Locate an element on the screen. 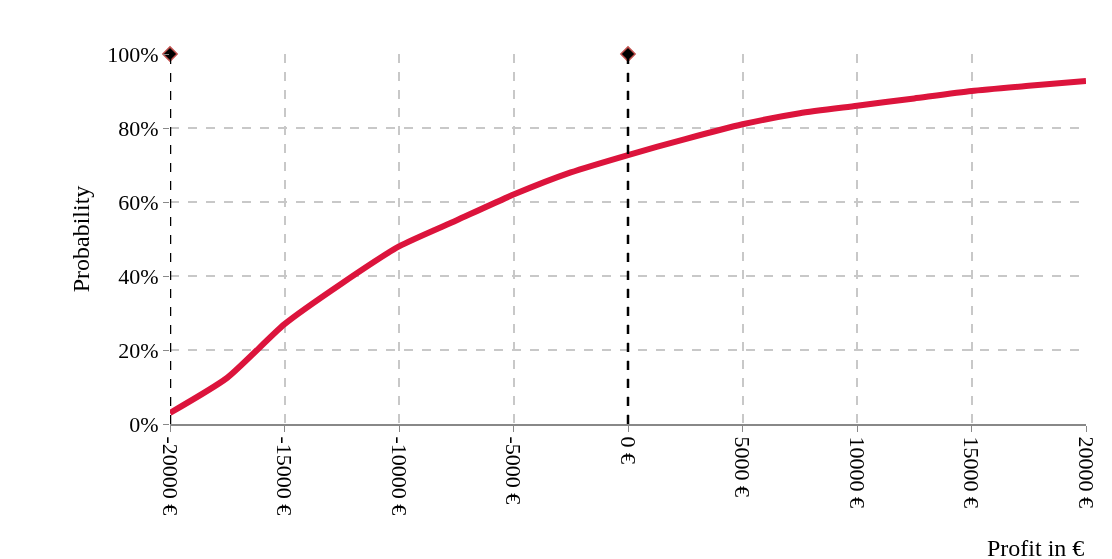  x-tick-label: -20000 € is located at coordinates (170, 476).